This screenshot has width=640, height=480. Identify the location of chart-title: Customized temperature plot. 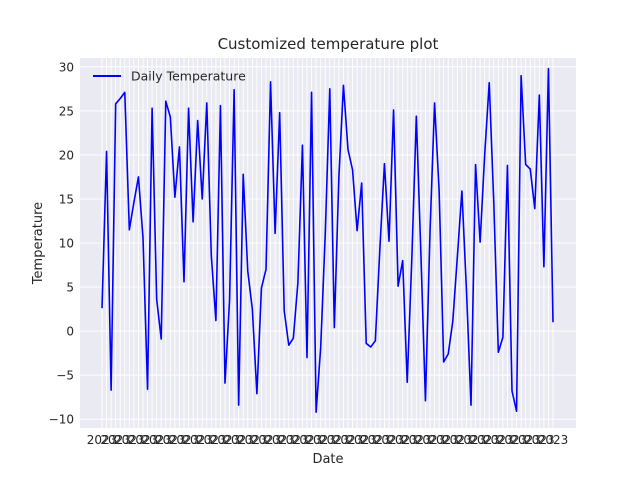
(328, 44).